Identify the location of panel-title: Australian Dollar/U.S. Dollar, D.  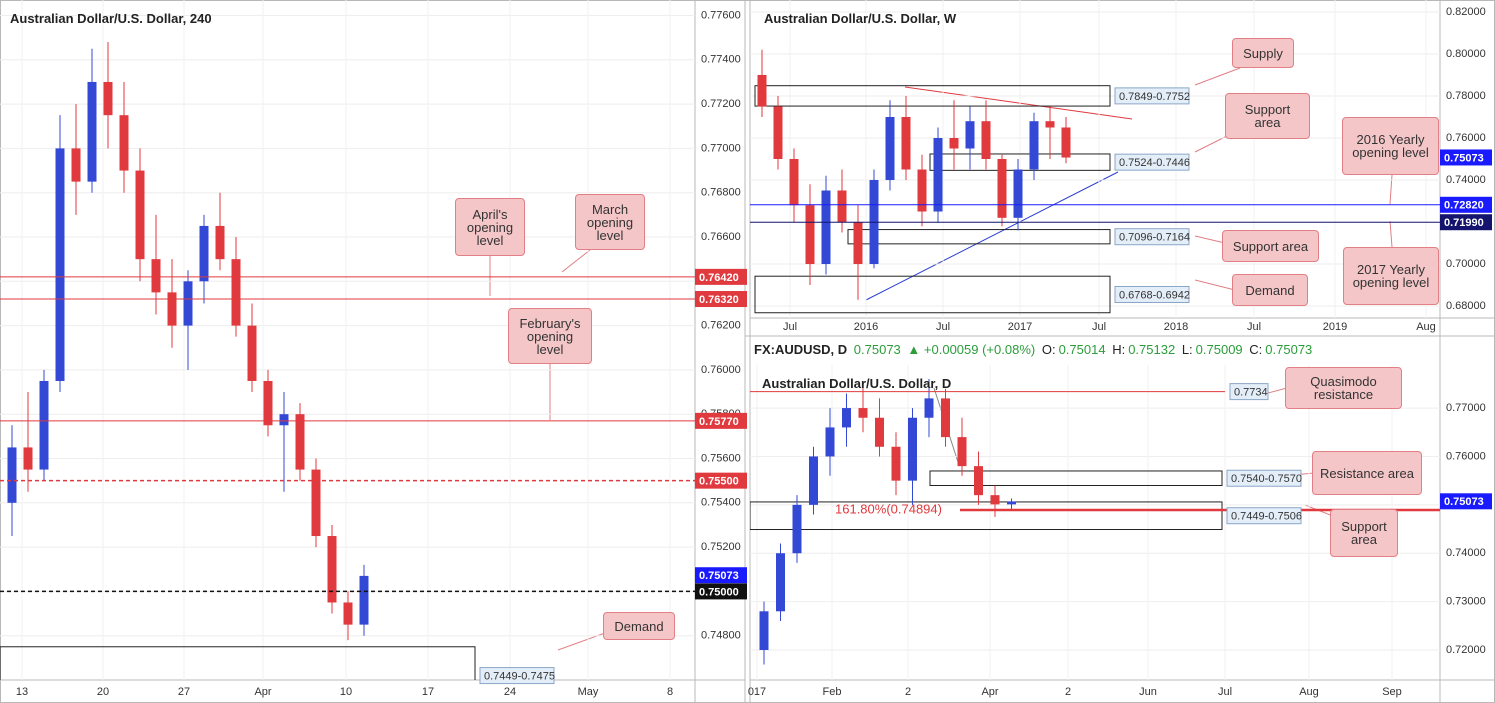
(857, 383).